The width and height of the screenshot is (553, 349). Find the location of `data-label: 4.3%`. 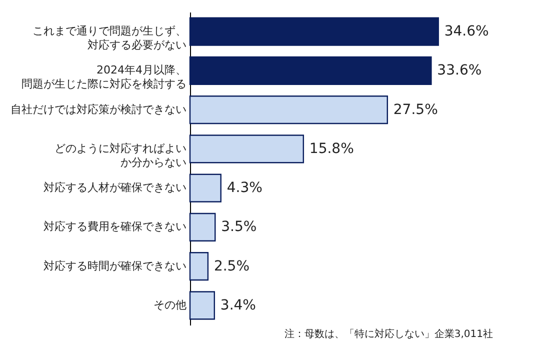

data-label: 4.3% is located at coordinates (244, 188).